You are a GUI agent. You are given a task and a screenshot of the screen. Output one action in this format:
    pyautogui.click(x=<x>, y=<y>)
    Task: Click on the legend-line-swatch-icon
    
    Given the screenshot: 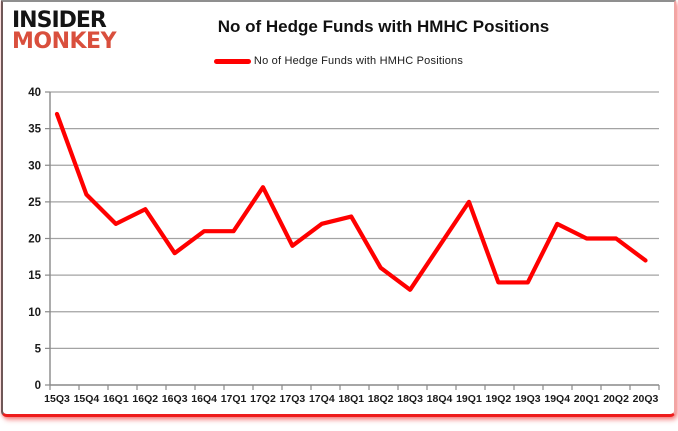 What is the action you would take?
    pyautogui.click(x=232, y=61)
    